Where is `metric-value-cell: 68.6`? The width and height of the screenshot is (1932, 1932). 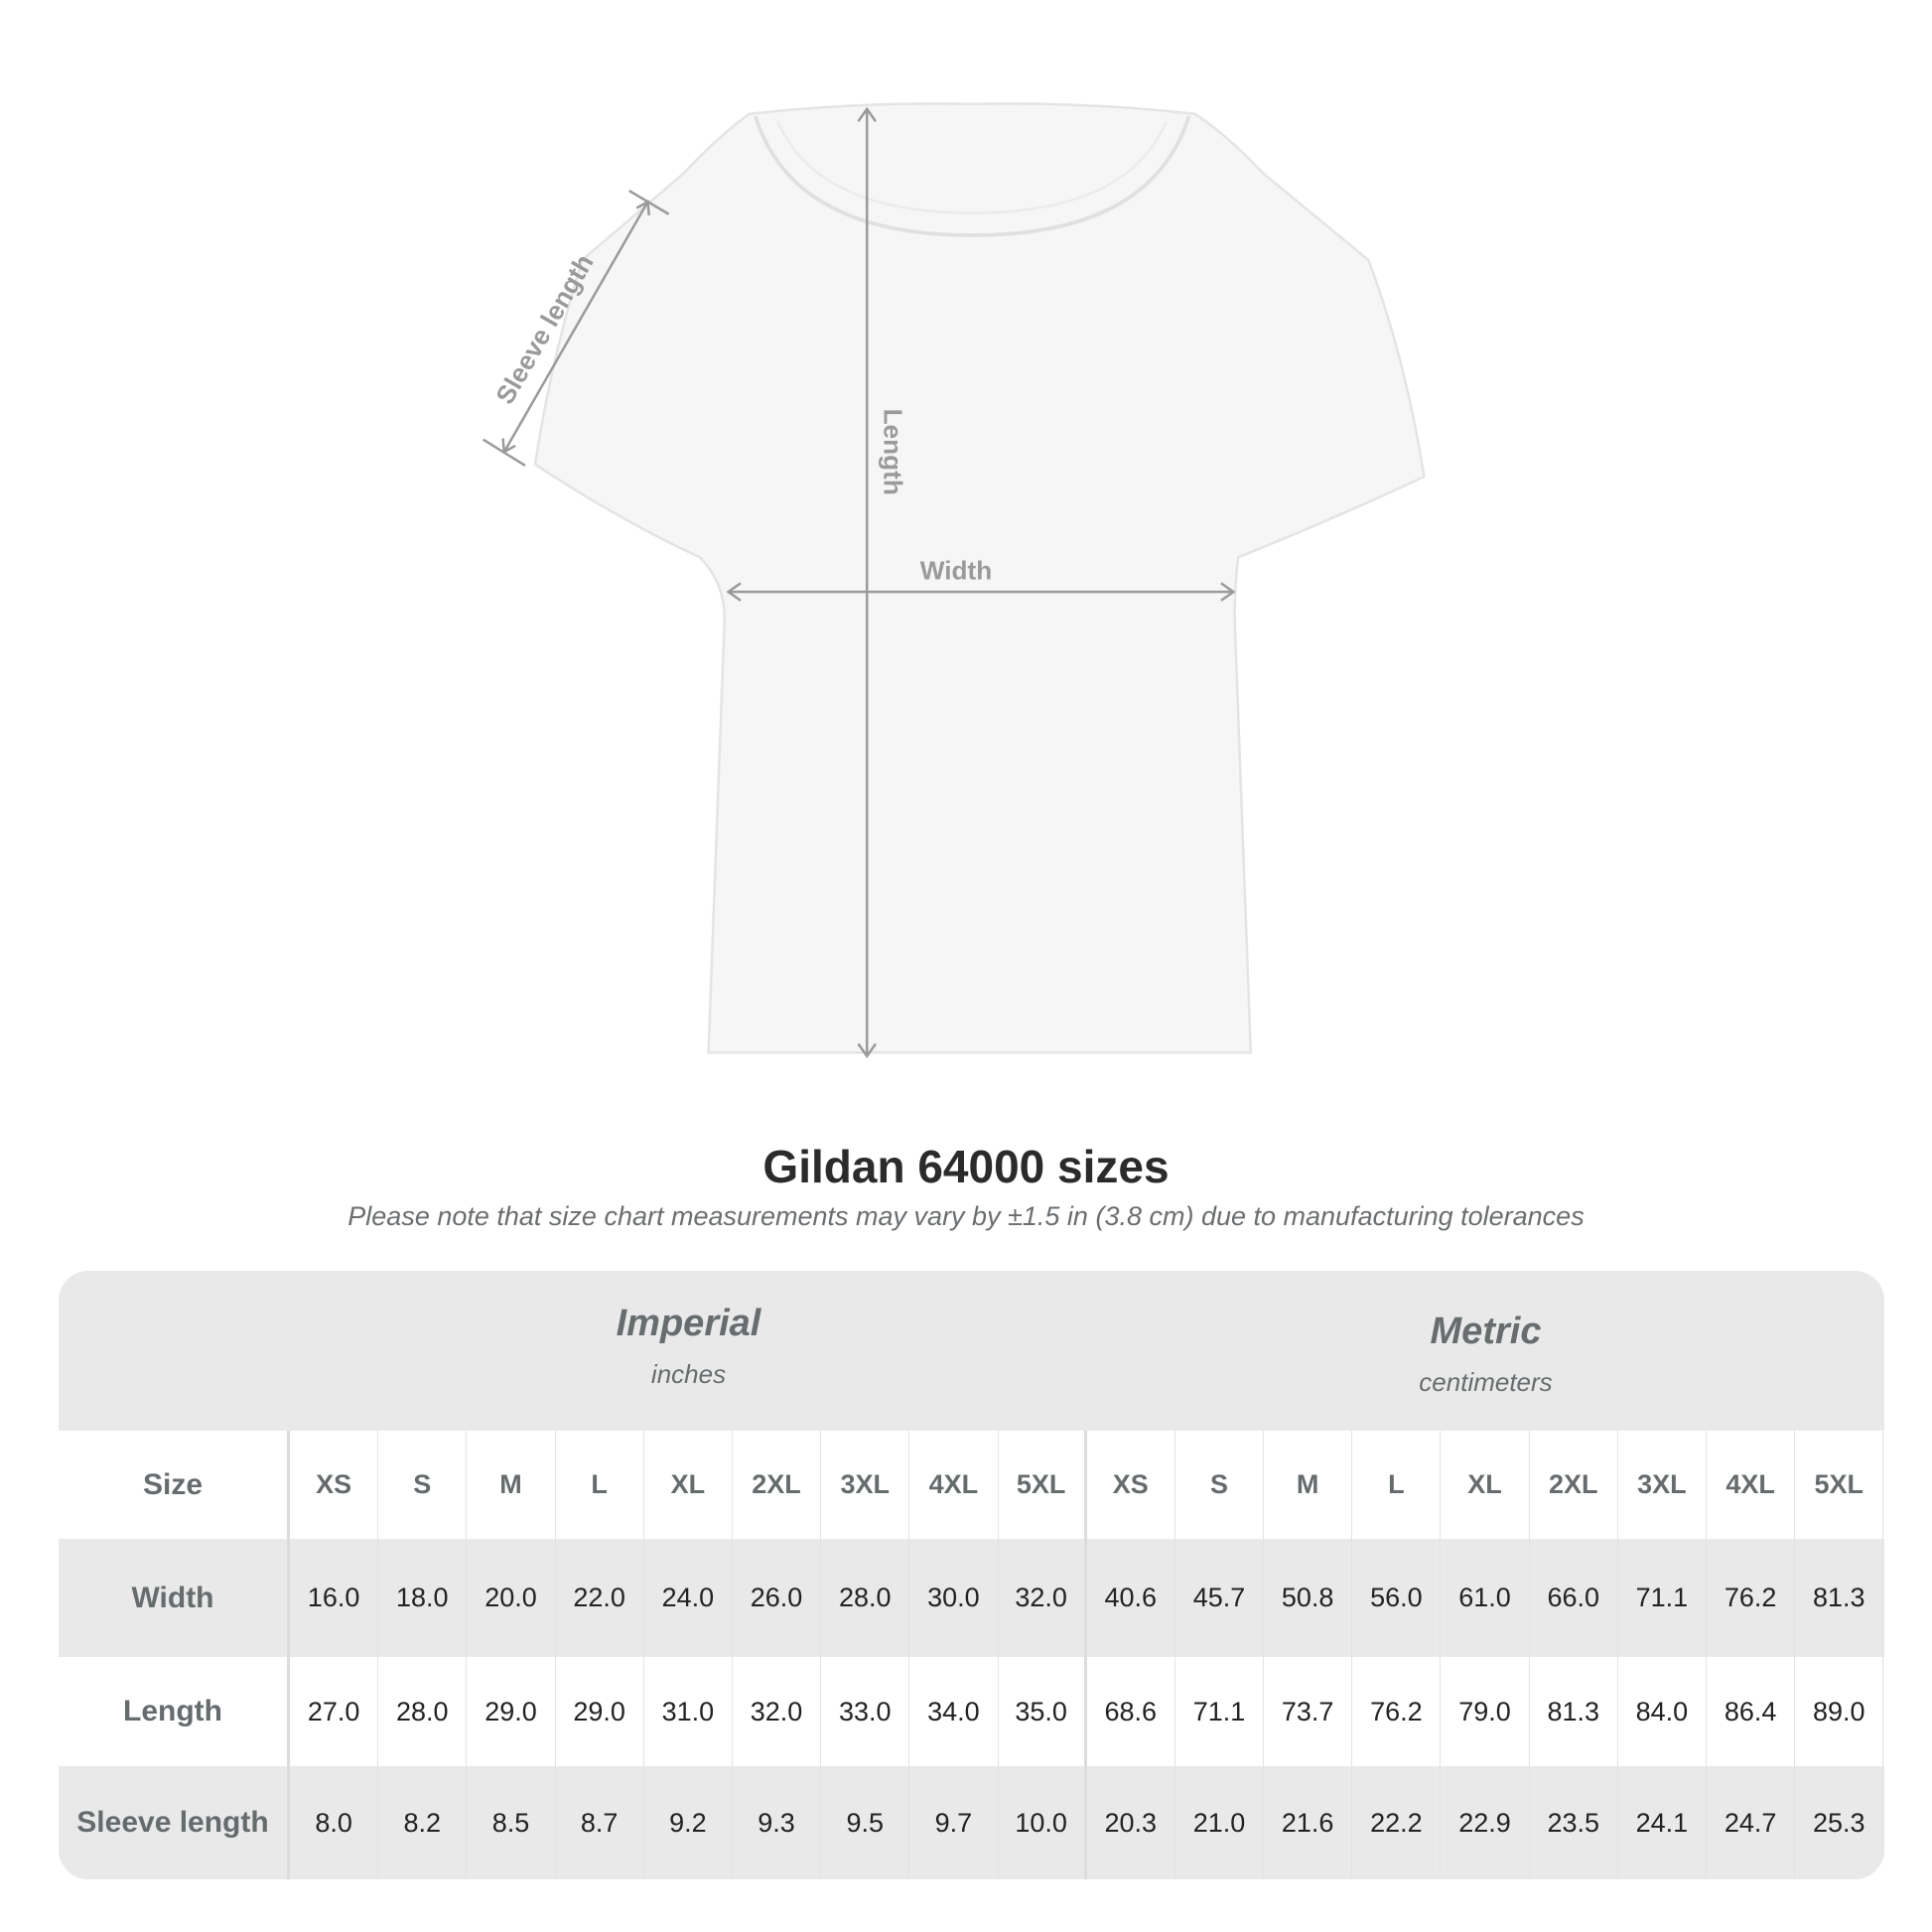
metric-value-cell: 68.6 is located at coordinates (1131, 1711).